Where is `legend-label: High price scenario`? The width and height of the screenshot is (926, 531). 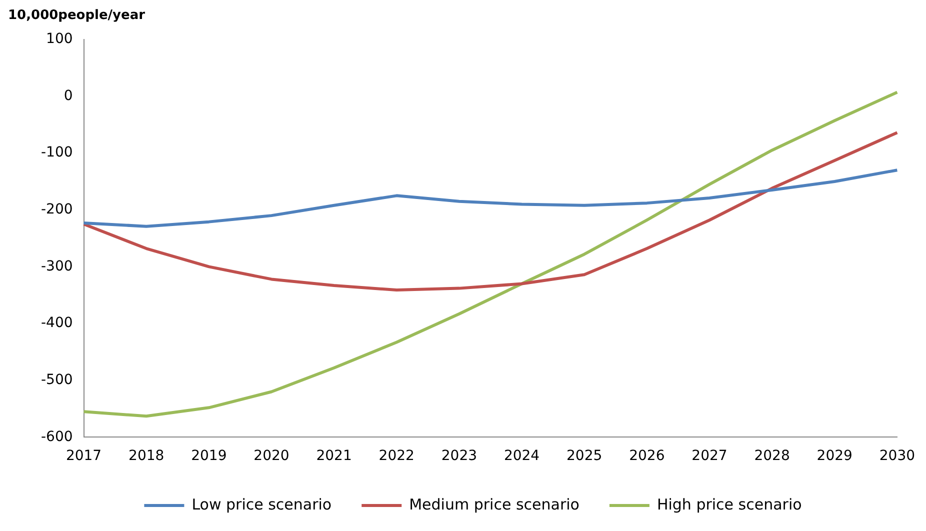
legend-label: High price scenario is located at coordinates (729, 504).